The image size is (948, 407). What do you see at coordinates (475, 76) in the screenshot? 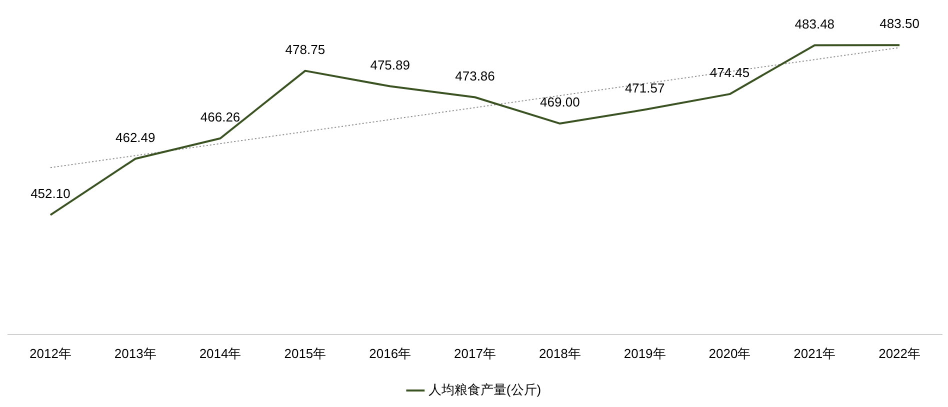
I see `data-label: 473.86` at bounding box center [475, 76].